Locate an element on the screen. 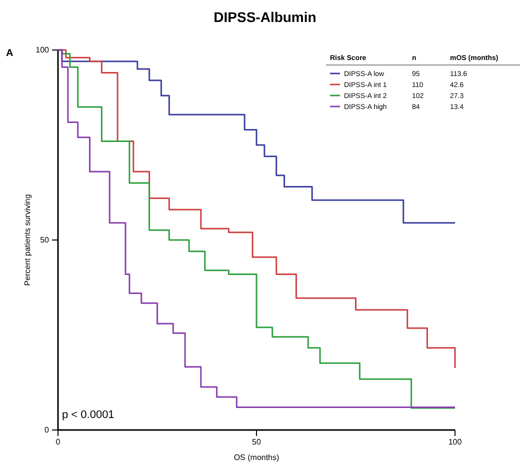 The height and width of the screenshot is (466, 531). y-tick-label: 100 is located at coordinates (43, 50).